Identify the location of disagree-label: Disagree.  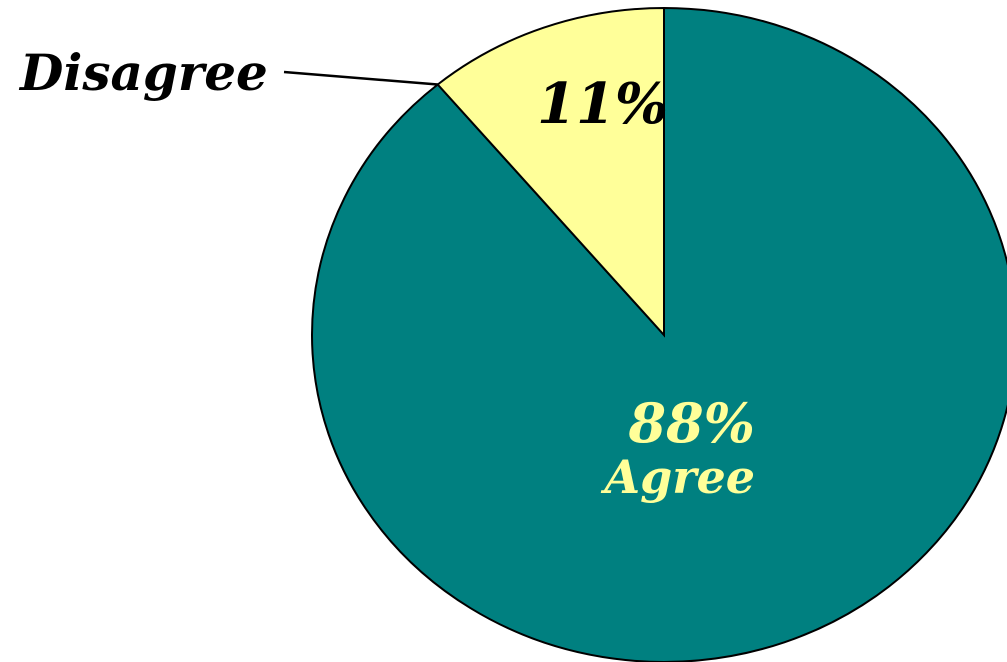
(143, 72).